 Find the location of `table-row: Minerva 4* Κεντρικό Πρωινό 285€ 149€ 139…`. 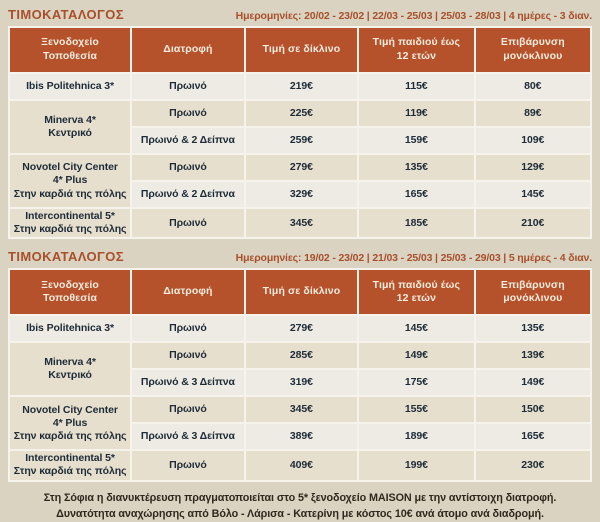

table-row: Minerva 4* Κεντρικό Πρωινό 285€ 149€ 139… is located at coordinates (300, 369).